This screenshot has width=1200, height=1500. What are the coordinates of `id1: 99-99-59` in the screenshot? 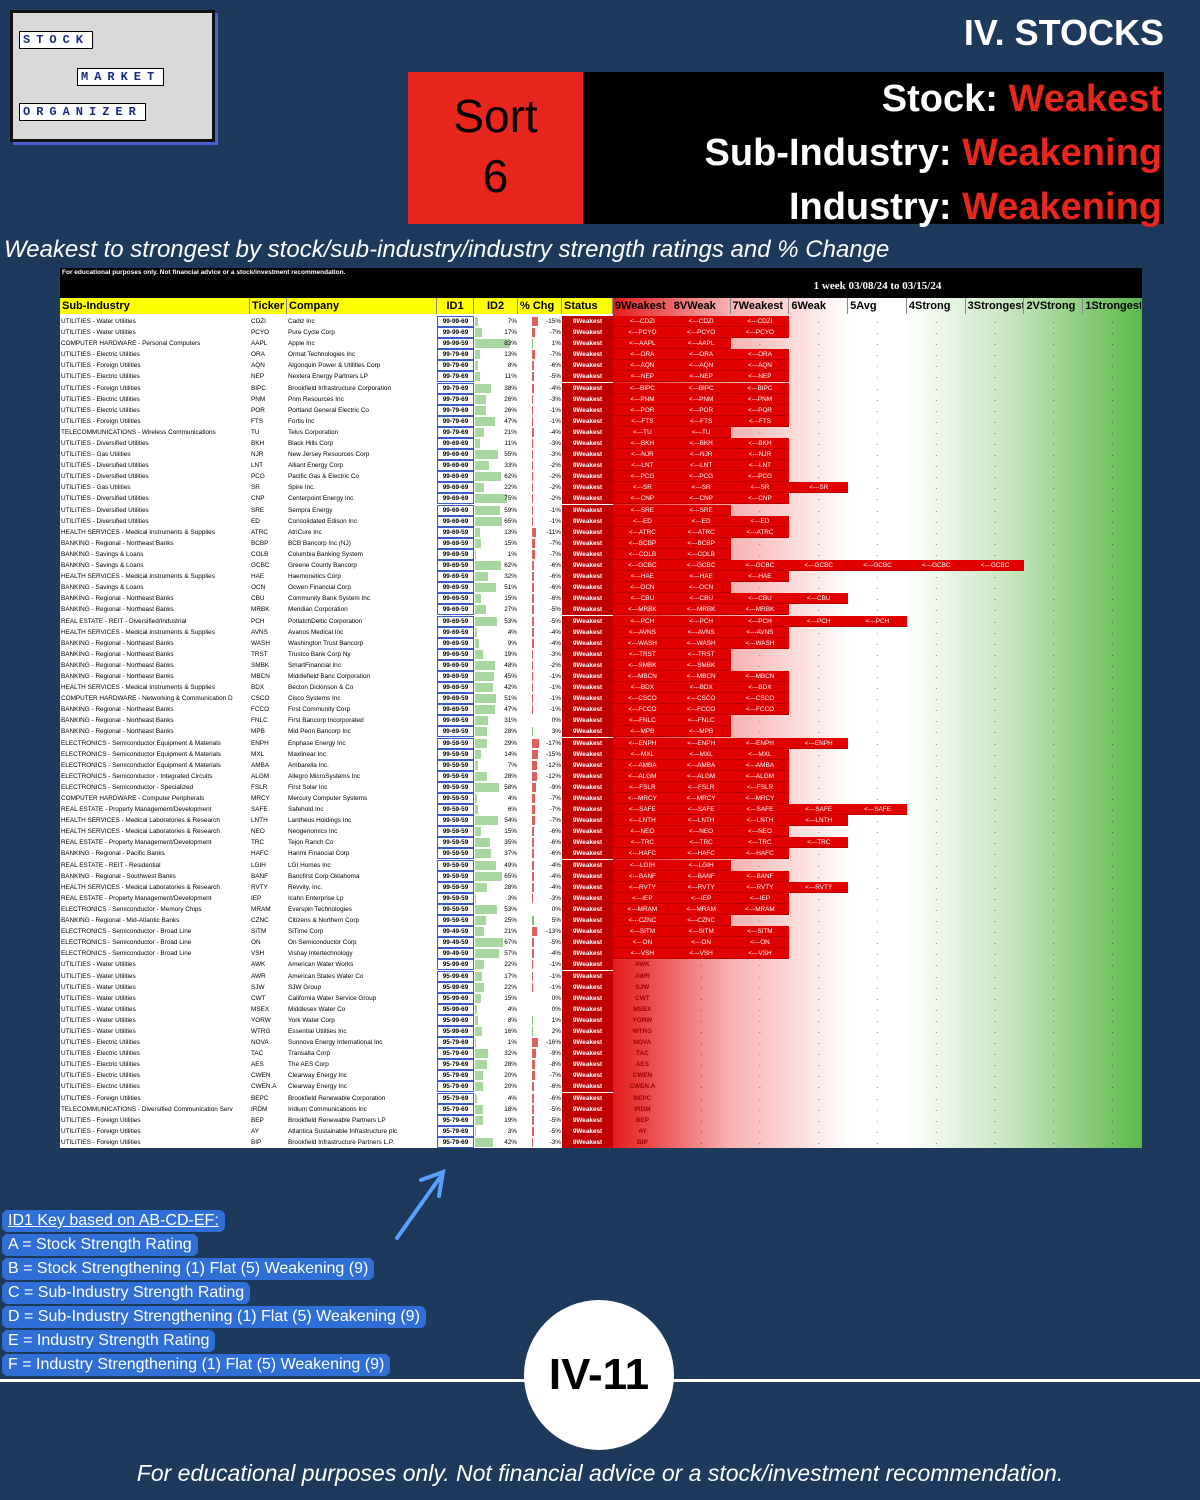 It's located at (455, 344).